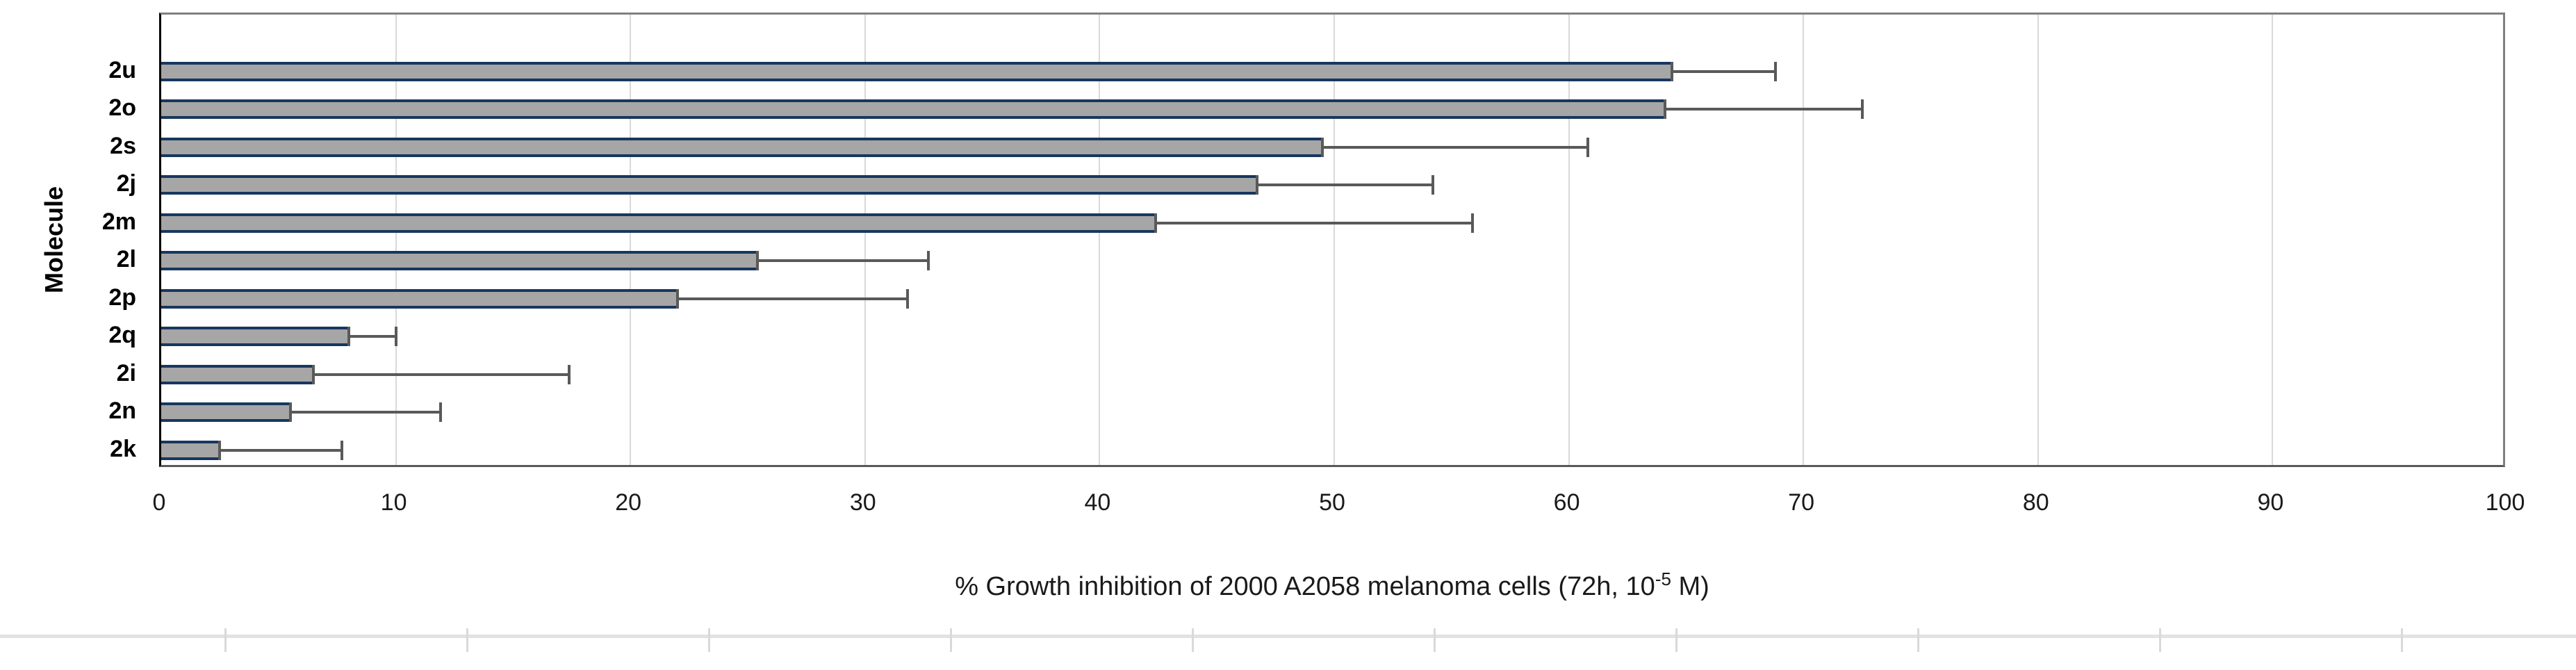  I want to click on bar-2p, so click(419, 298).